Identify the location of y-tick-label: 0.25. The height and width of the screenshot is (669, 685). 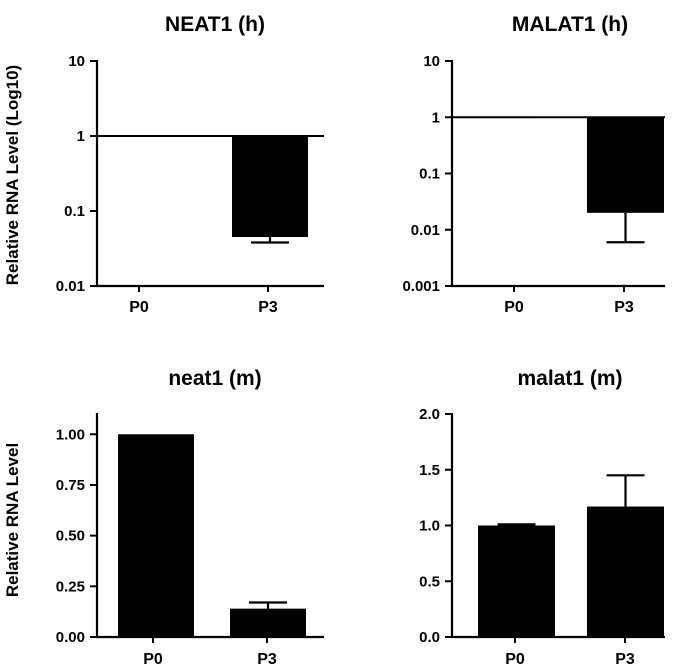
(70, 586).